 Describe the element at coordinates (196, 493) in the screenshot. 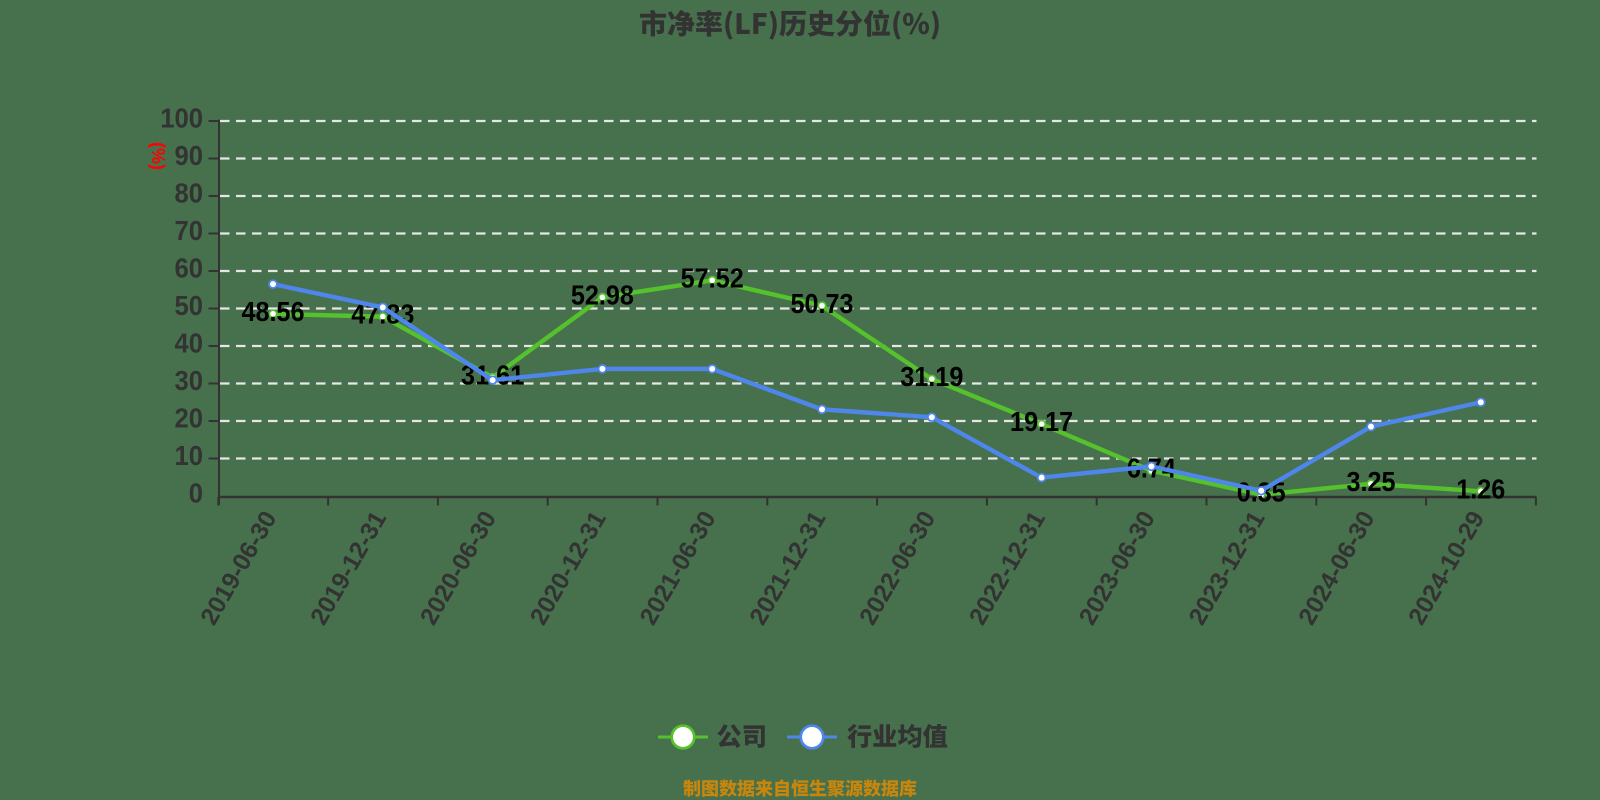

I see `svg-text: 0` at that location.